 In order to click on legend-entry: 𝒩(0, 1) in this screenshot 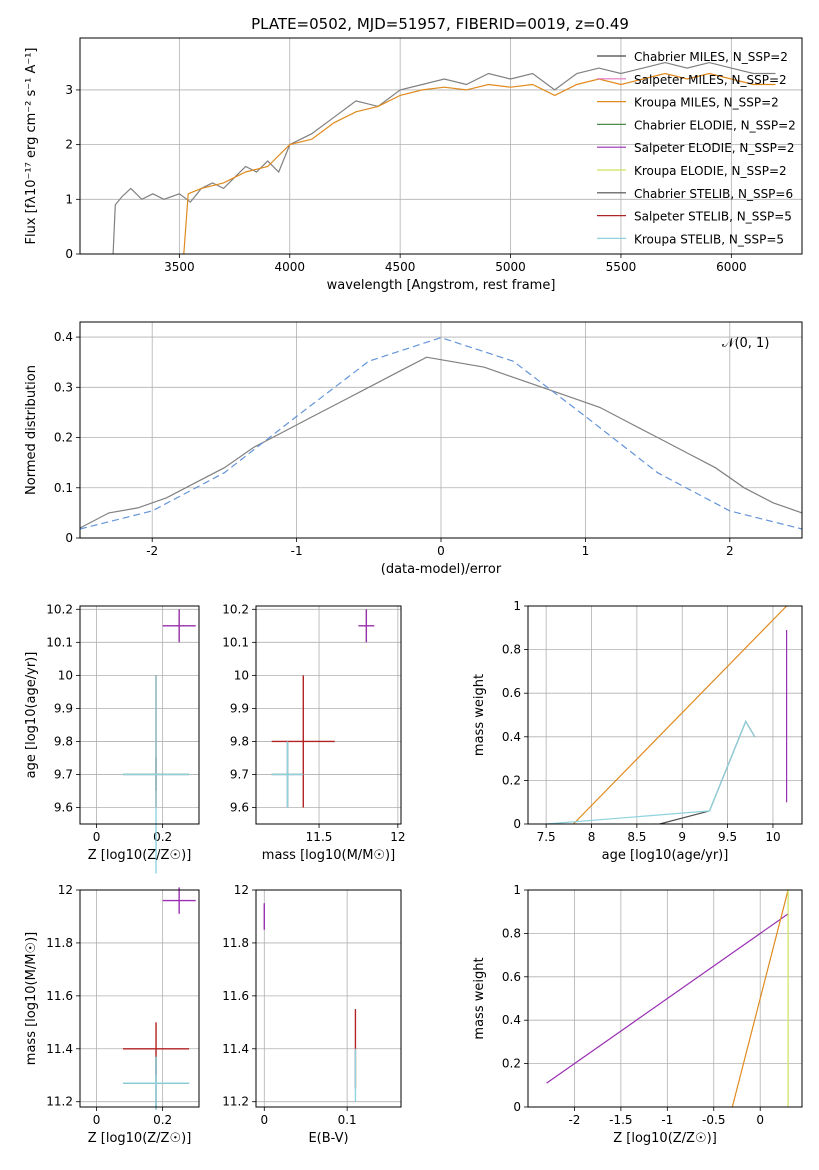, I will do `click(745, 343)`.